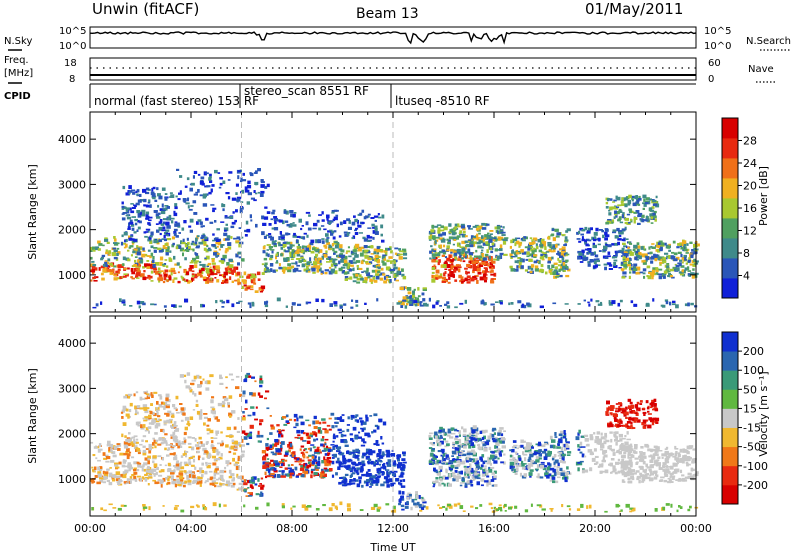 The width and height of the screenshot is (800, 558). I want to click on cpid-segment-2: stereo_scan 8551 RF, so click(306, 91).